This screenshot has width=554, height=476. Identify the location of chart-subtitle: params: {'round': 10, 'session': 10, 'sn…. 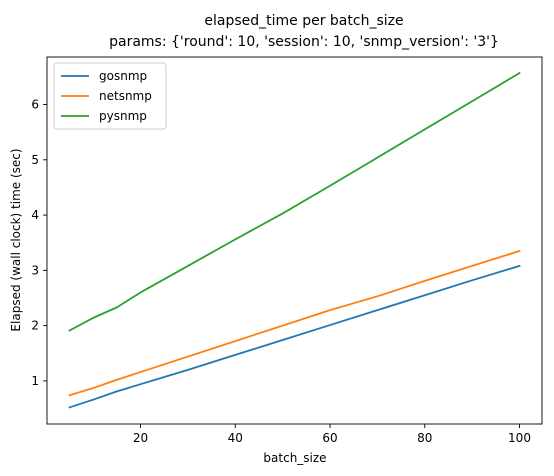
(304, 42).